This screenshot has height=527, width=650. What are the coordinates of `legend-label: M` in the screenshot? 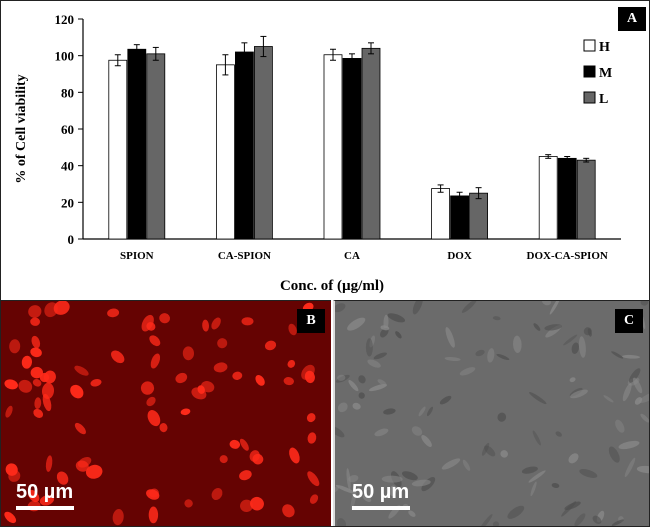 It's located at (605, 73).